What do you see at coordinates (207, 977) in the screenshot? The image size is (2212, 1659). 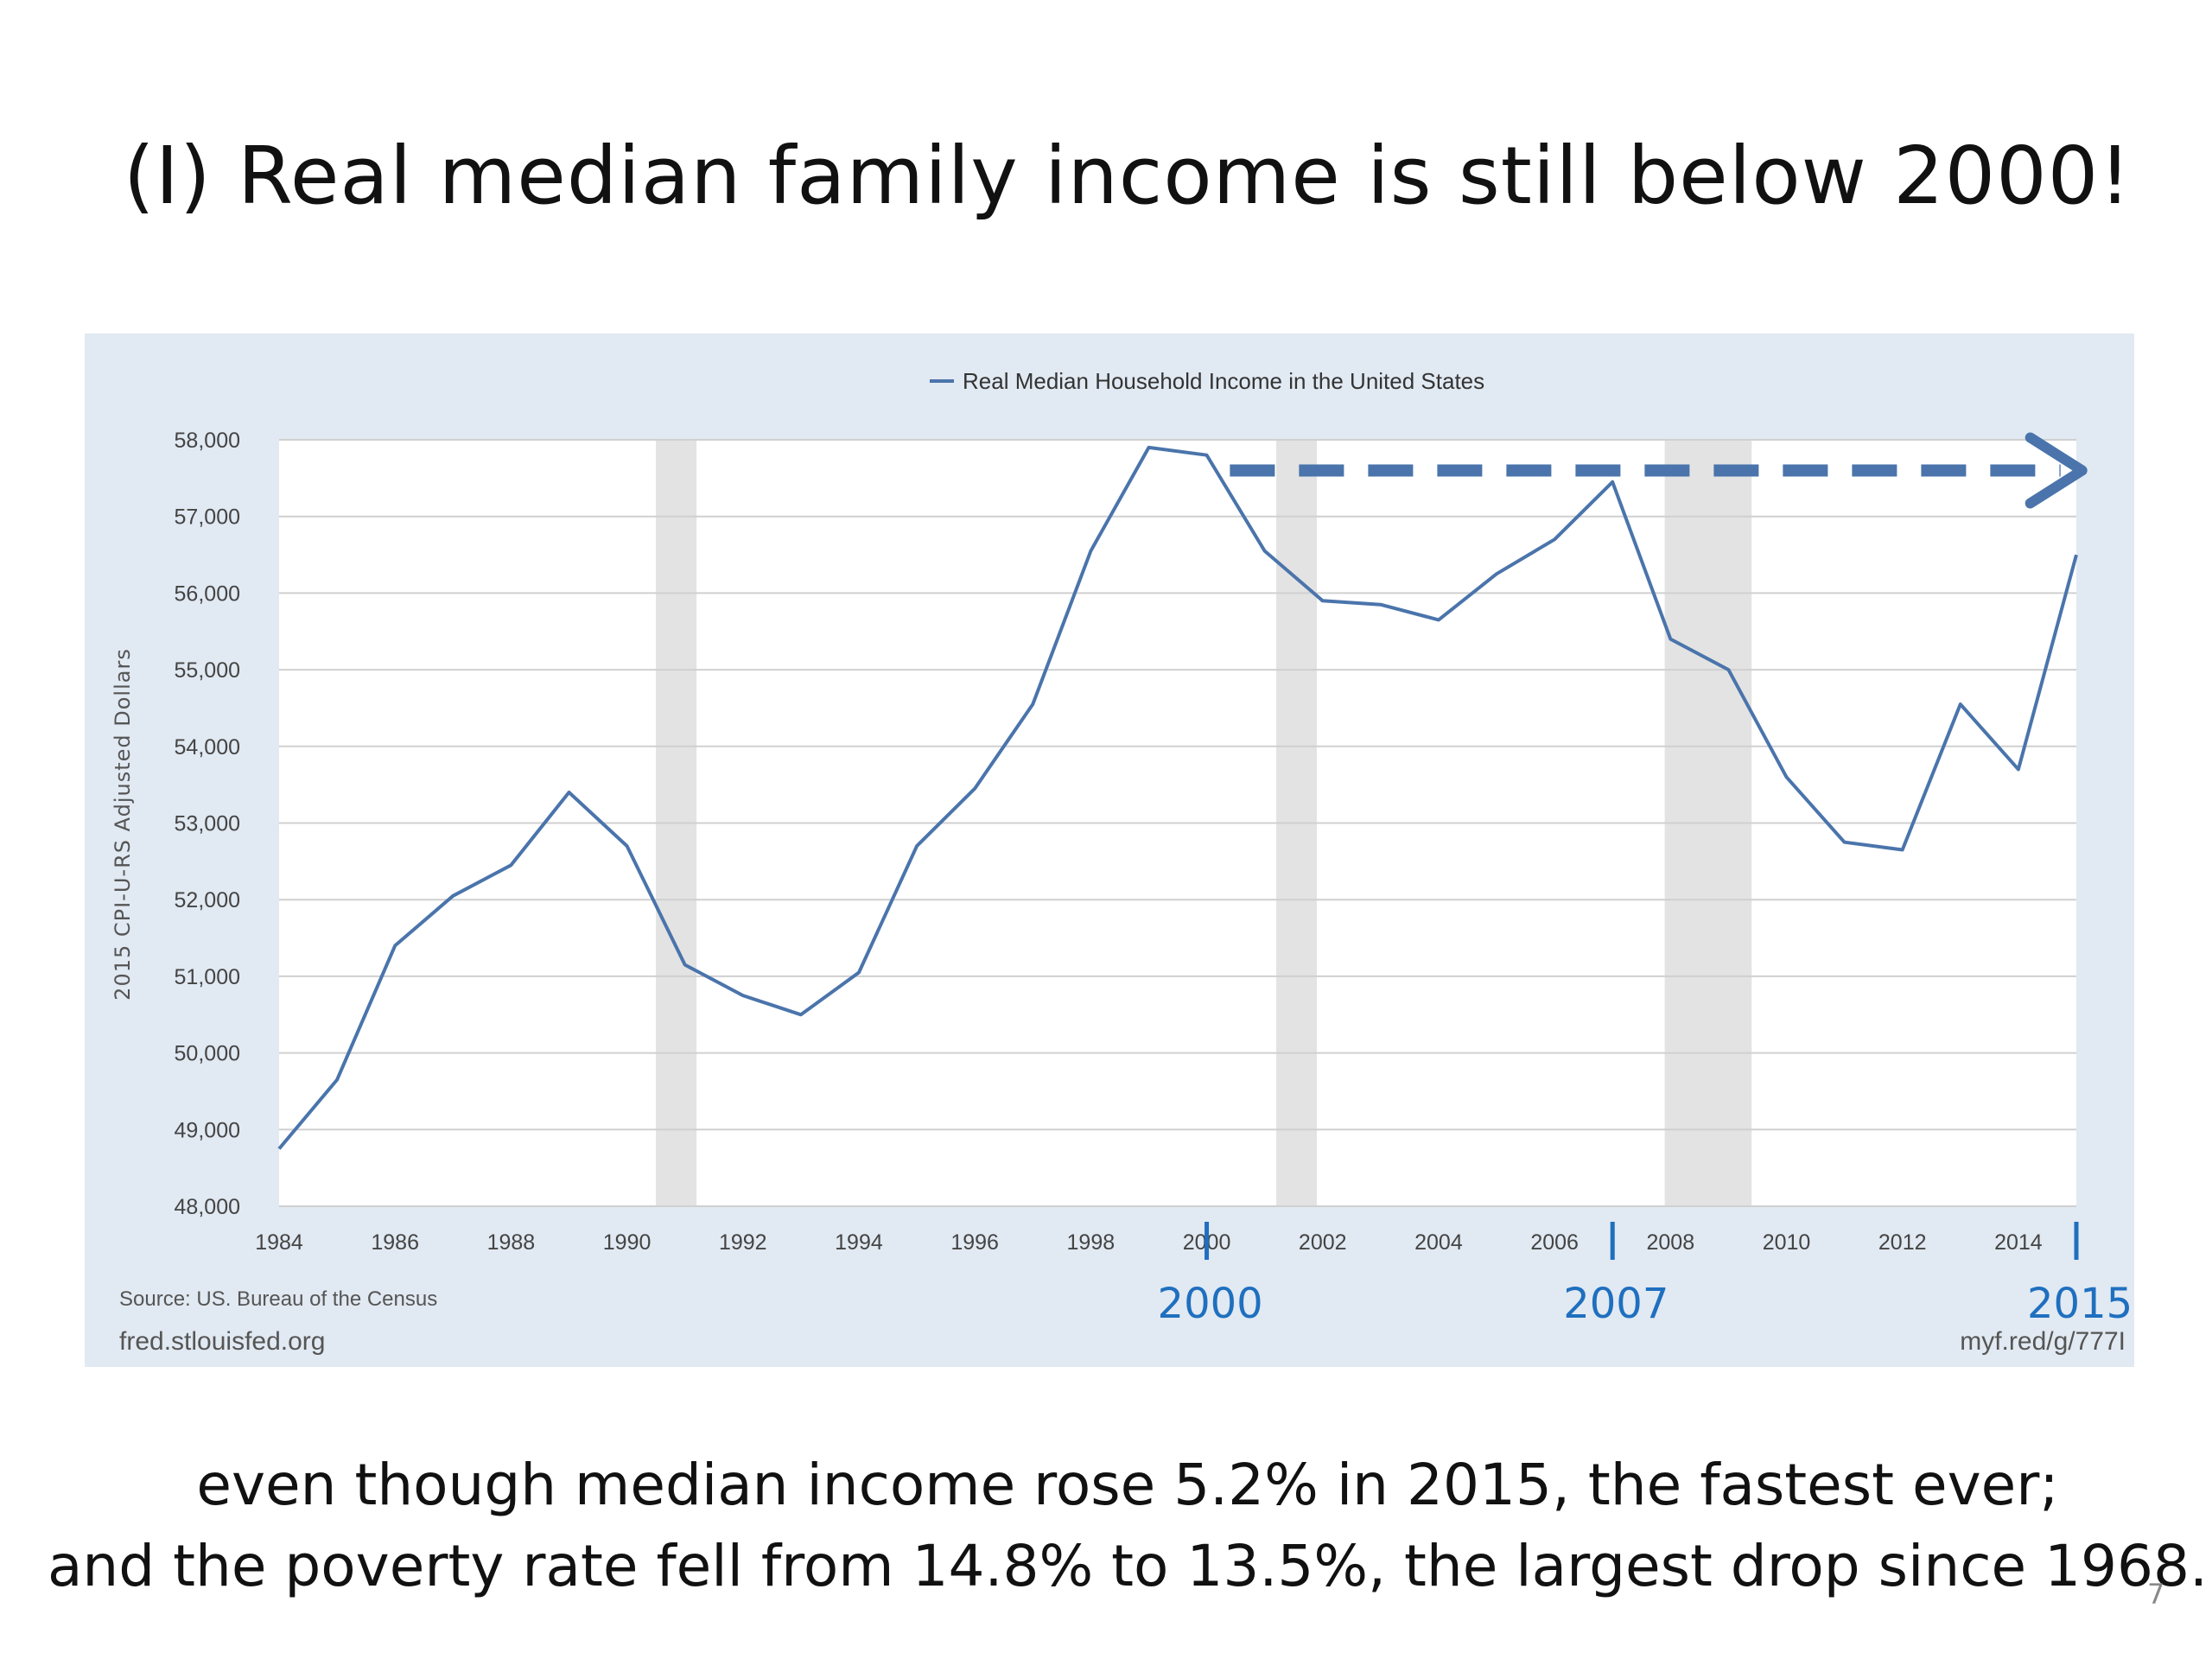 I see `y-tick-label: 51,000` at bounding box center [207, 977].